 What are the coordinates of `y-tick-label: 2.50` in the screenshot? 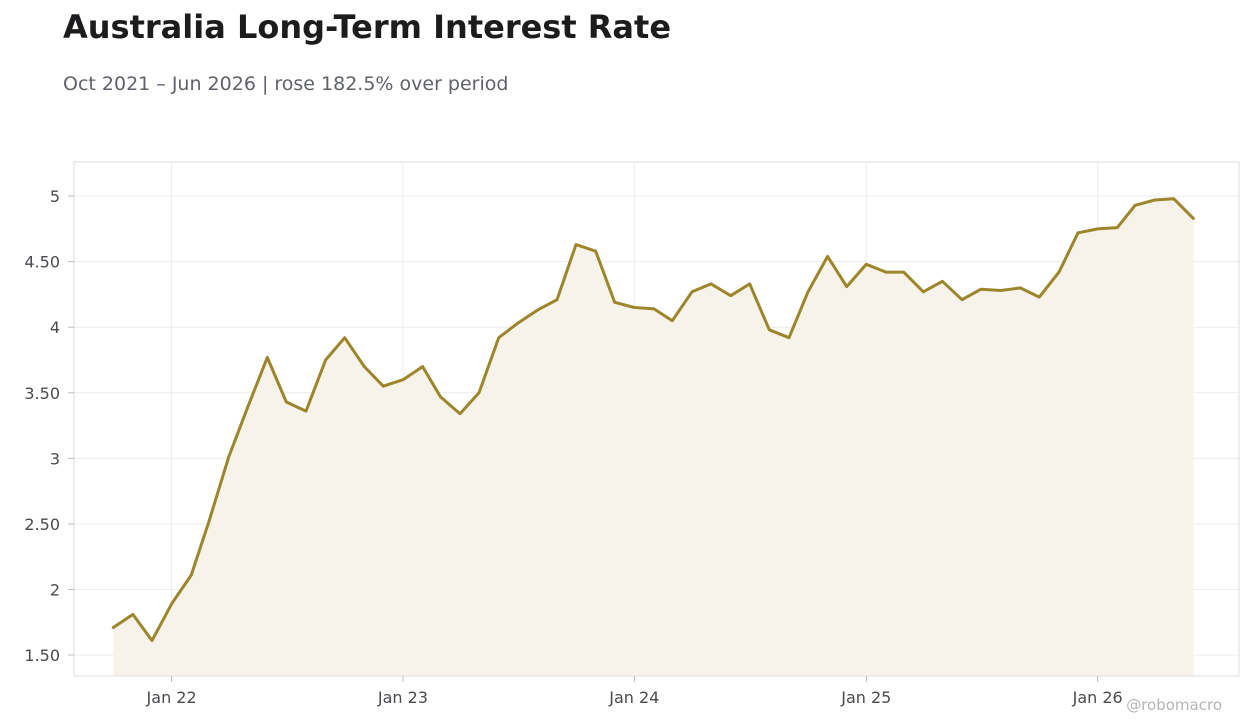 It's located at (42, 524).